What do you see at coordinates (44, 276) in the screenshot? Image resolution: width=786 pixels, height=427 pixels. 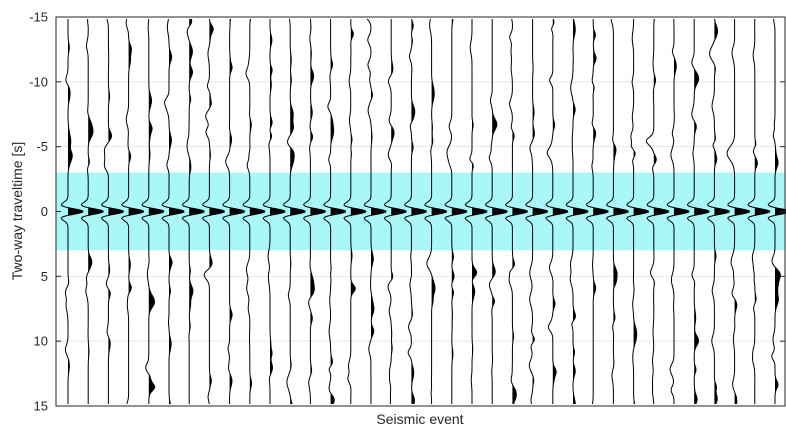 I see `y-tick-label: 5` at bounding box center [44, 276].